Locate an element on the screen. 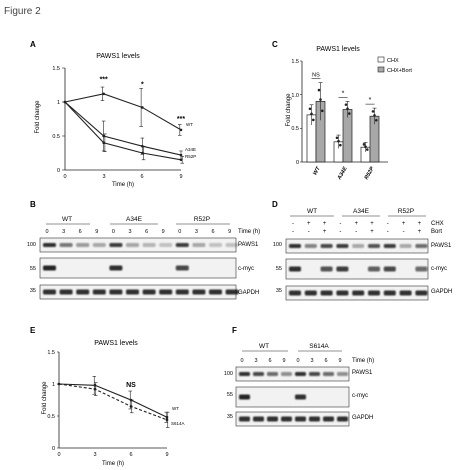 The width and height of the screenshot is (468, 470). legend-swatch-chx-bort is located at coordinates (381, 69).